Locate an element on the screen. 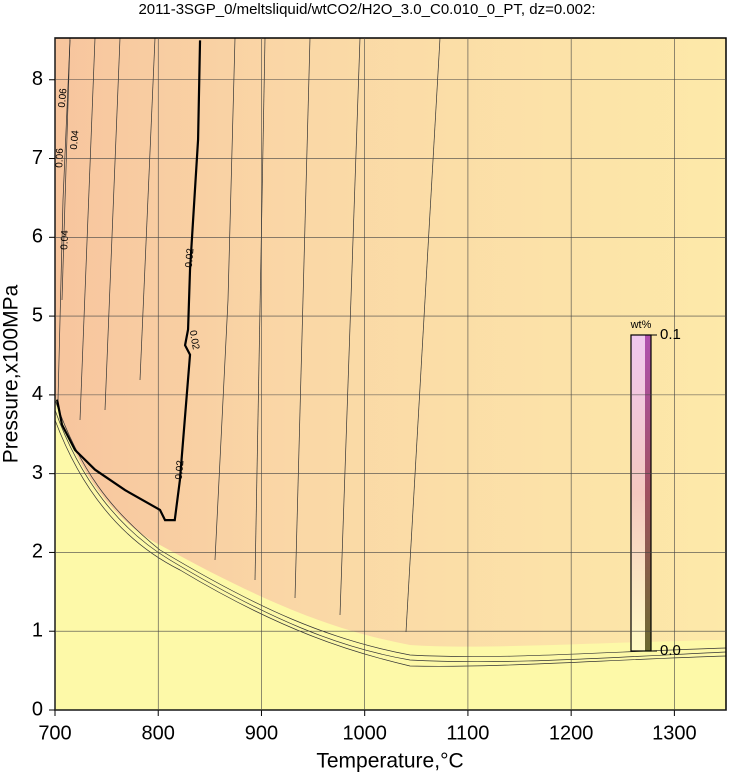 The width and height of the screenshot is (734, 781). x-tick-label: 700 is located at coordinates (54, 733).